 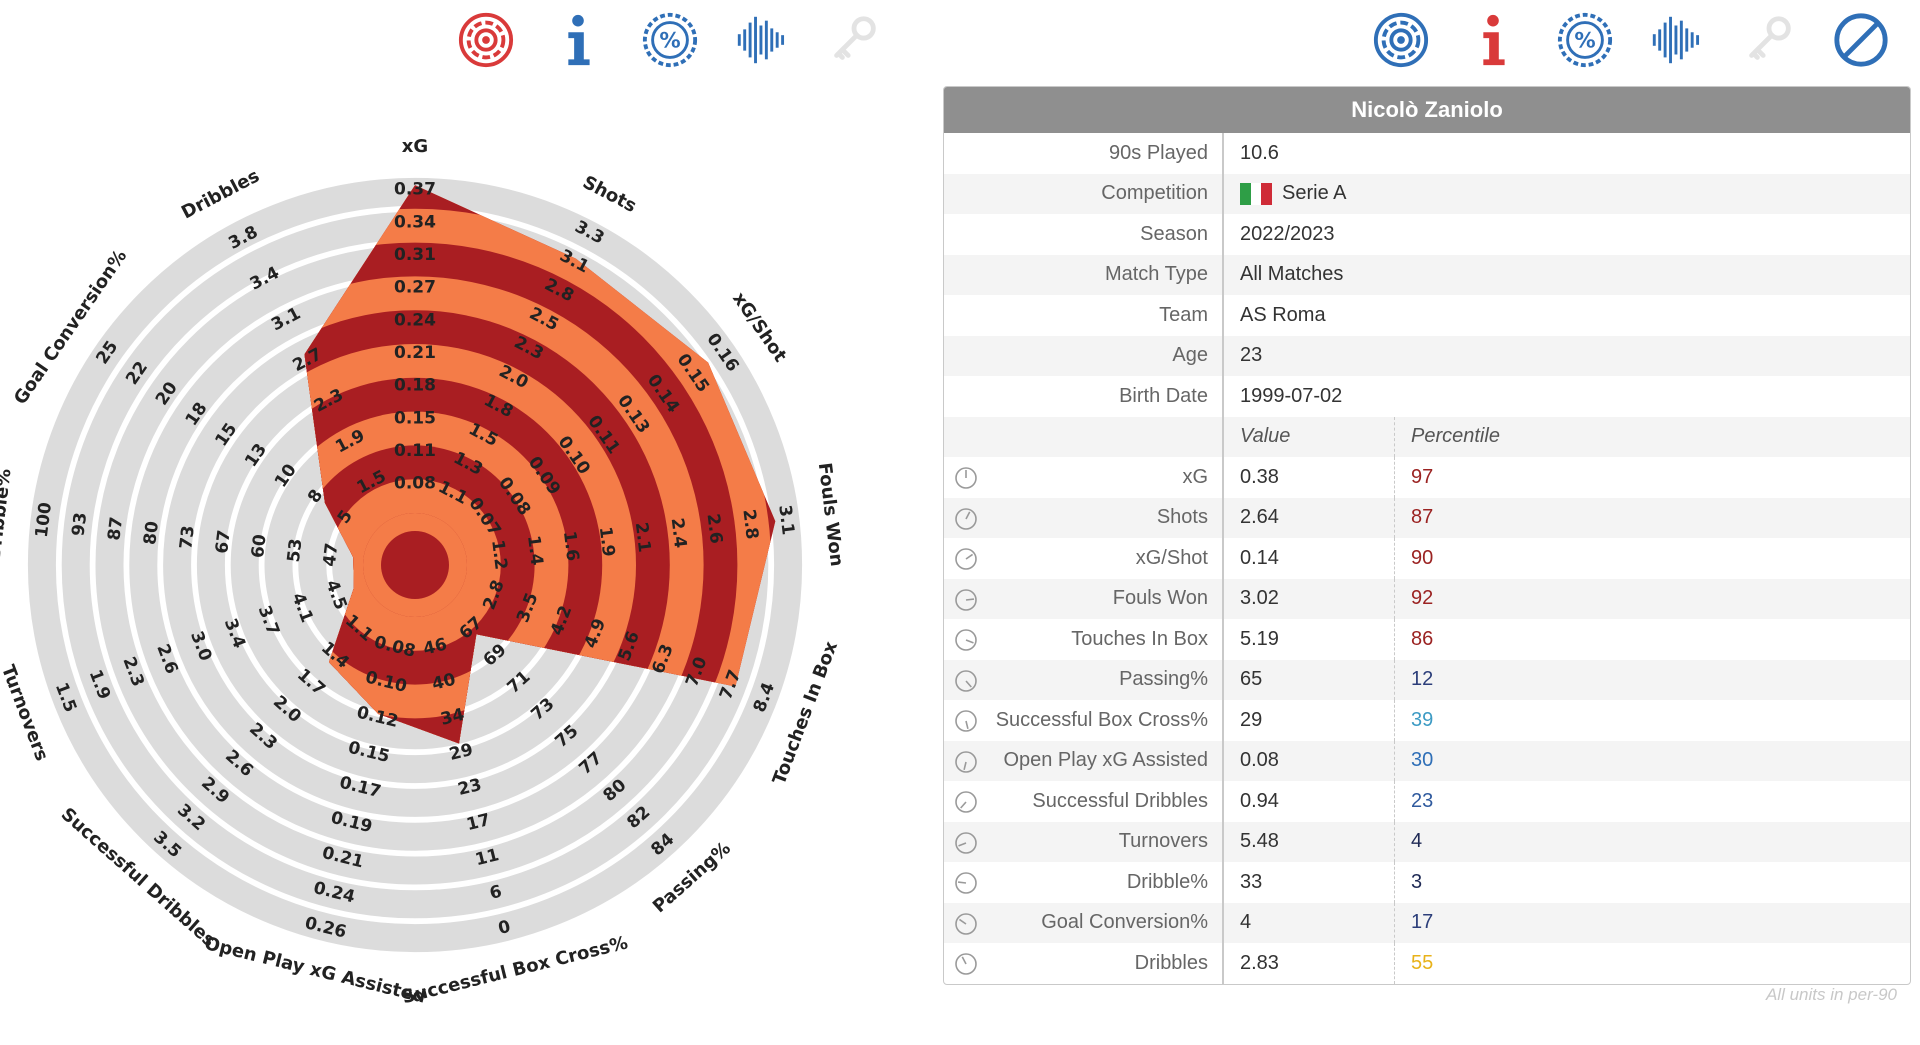 I want to click on stats-header-row: Value Percentile, so click(x=1427, y=436).